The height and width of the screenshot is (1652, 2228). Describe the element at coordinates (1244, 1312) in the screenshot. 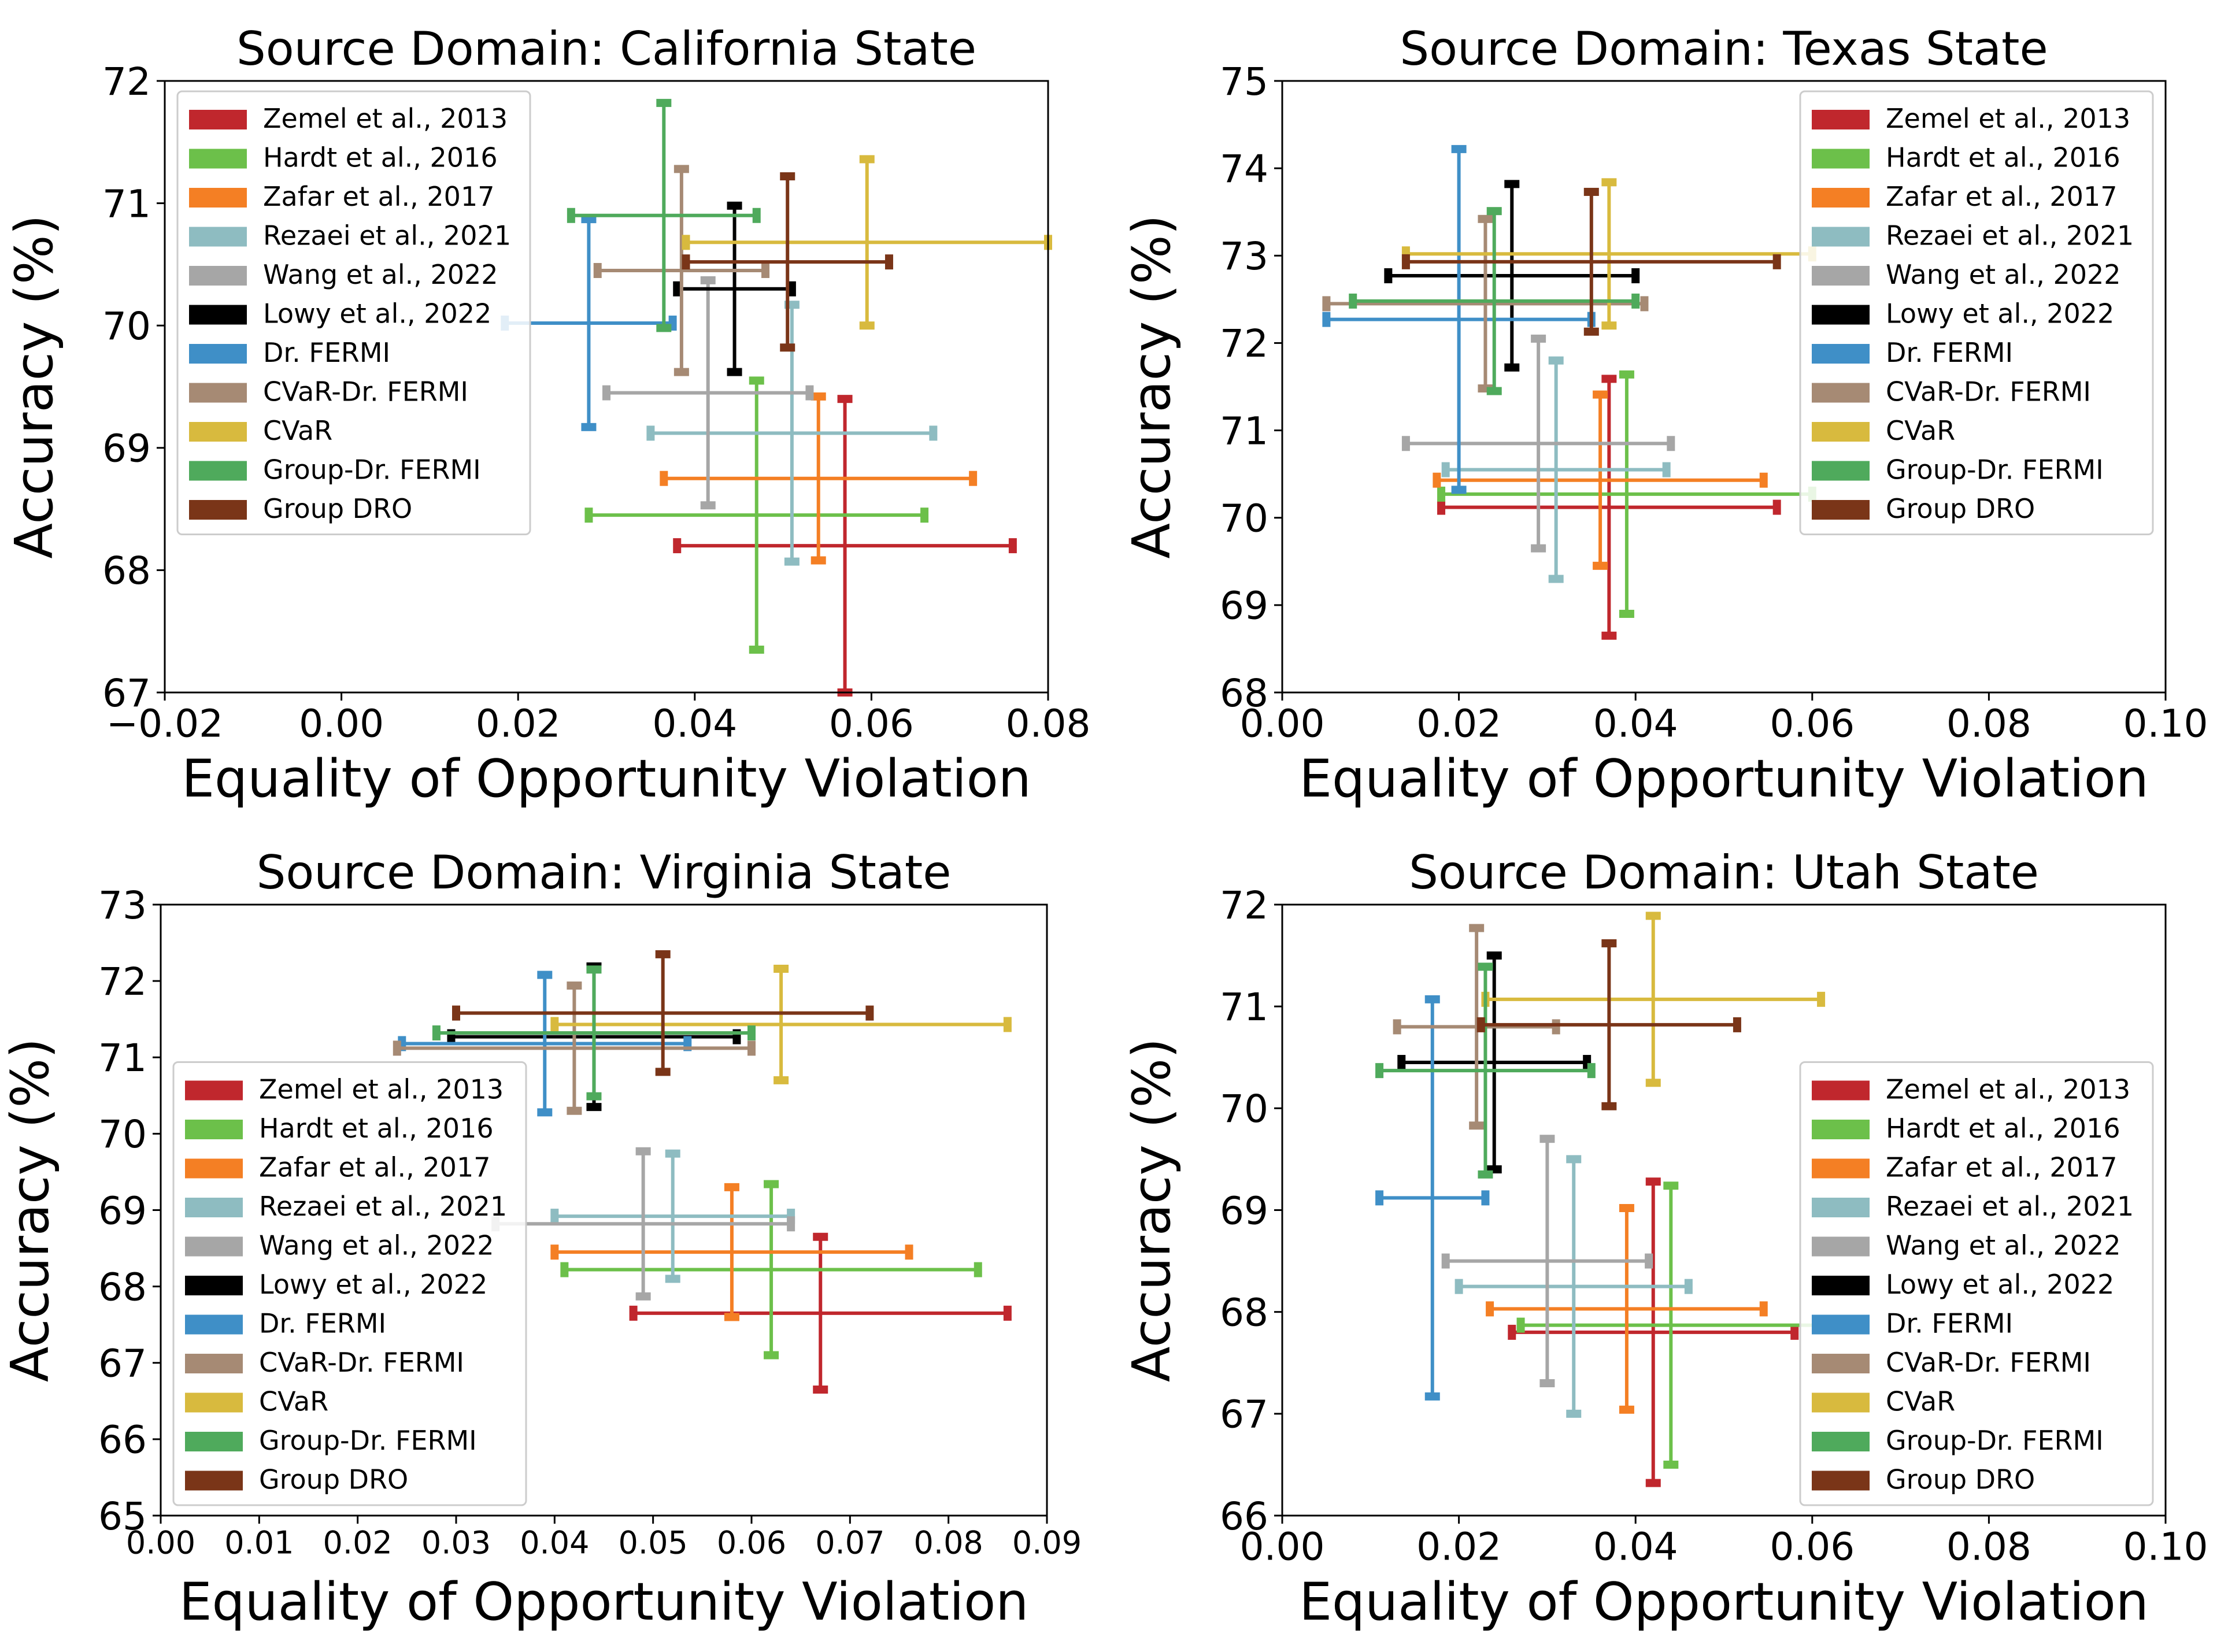

I see `y-tick-label: 68` at that location.